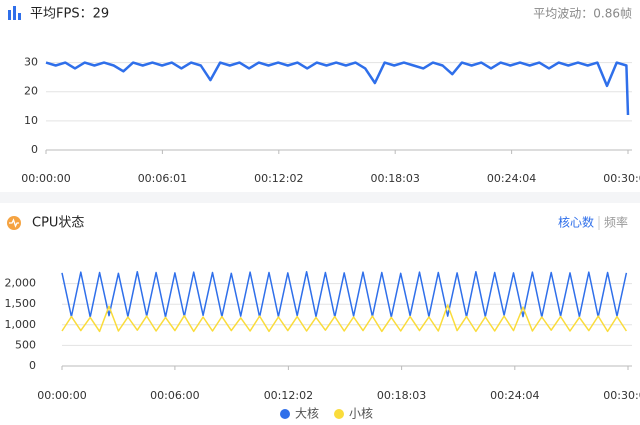  What do you see at coordinates (69, 14) in the screenshot?
I see `fps-title: 平均FPS：29` at bounding box center [69, 14].